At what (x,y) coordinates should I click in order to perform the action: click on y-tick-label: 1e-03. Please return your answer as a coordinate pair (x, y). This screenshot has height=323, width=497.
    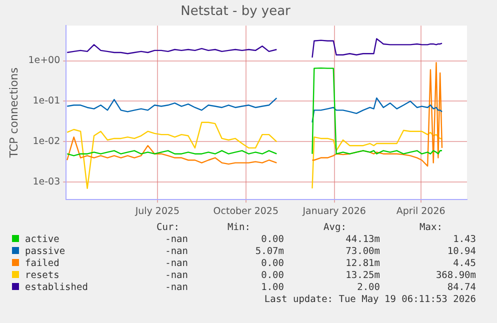
    Looking at the image, I should click on (46, 182).